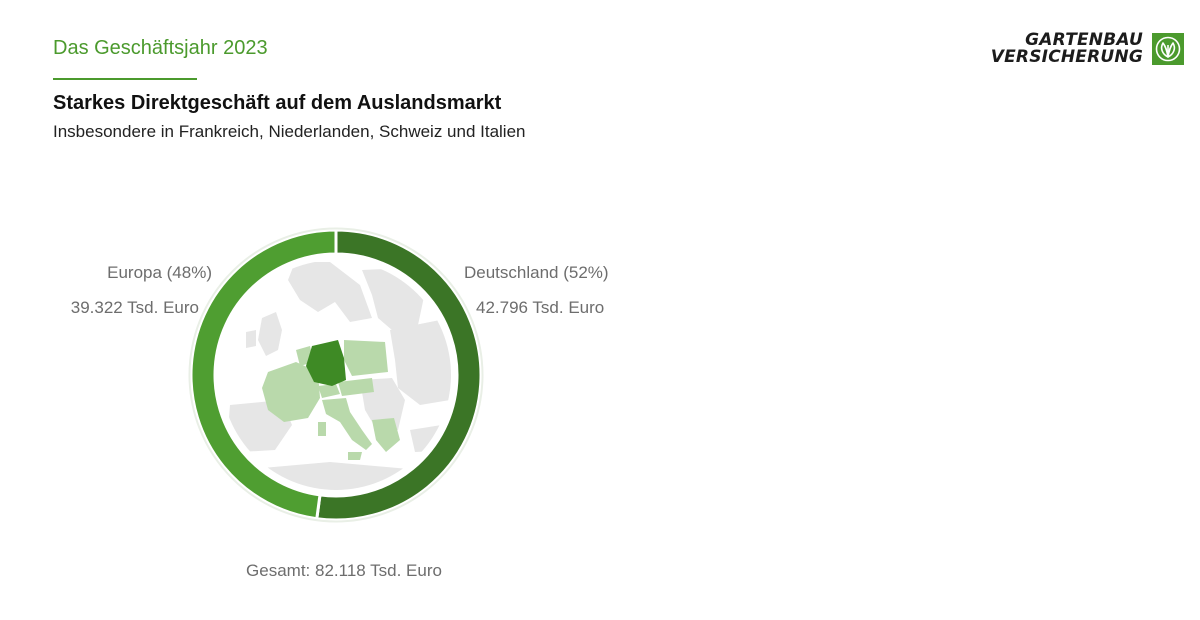 This screenshot has height=620, width=1200. Describe the element at coordinates (125, 79) in the screenshot. I see `kicker-underline` at that location.